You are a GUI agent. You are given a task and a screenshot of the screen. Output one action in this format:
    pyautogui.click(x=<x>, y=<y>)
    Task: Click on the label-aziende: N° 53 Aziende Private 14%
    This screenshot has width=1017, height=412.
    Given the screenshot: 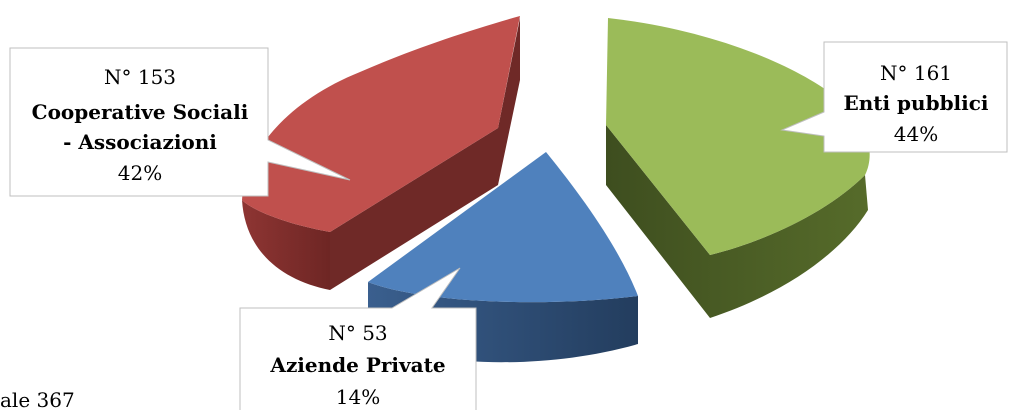 What is the action you would take?
    pyautogui.click(x=358, y=338)
    